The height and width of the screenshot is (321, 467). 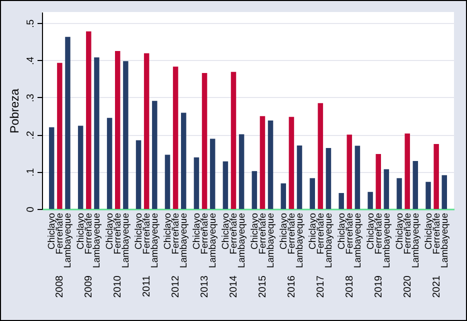 I want to click on x-tick-label: 2016, so click(x=292, y=286).